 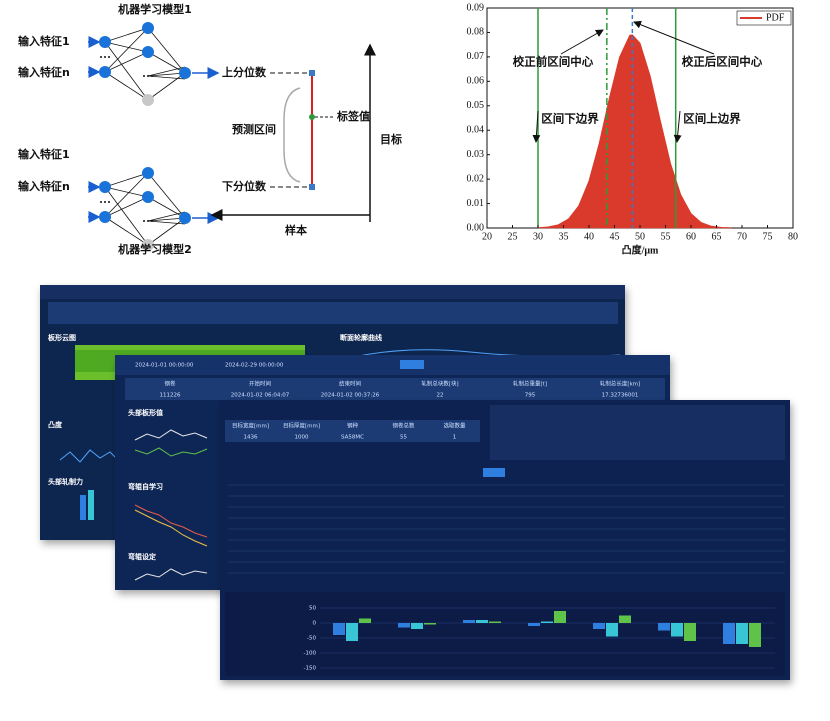 What do you see at coordinates (164, 366) in the screenshot?
I see `date-from: 2024-01-01 00:00:00` at bounding box center [164, 366].